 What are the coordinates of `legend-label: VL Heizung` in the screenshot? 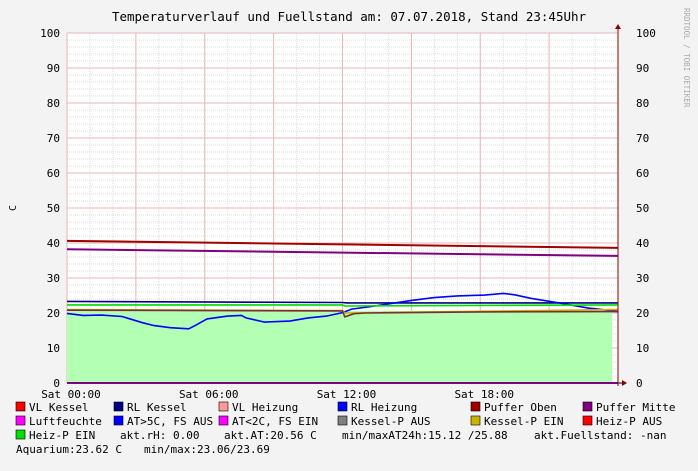 It's located at (265, 407).